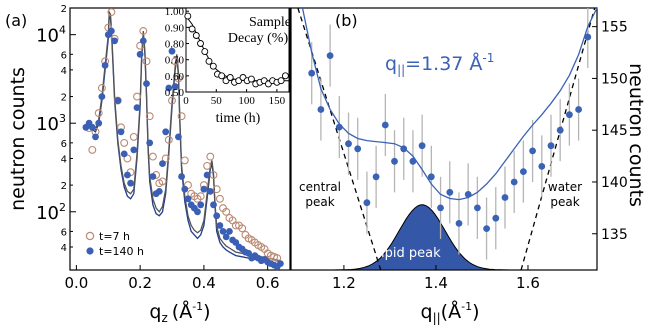 The width and height of the screenshot is (648, 331). Describe the element at coordinates (164, 318) in the screenshot. I see `x-label-sub: z` at that location.